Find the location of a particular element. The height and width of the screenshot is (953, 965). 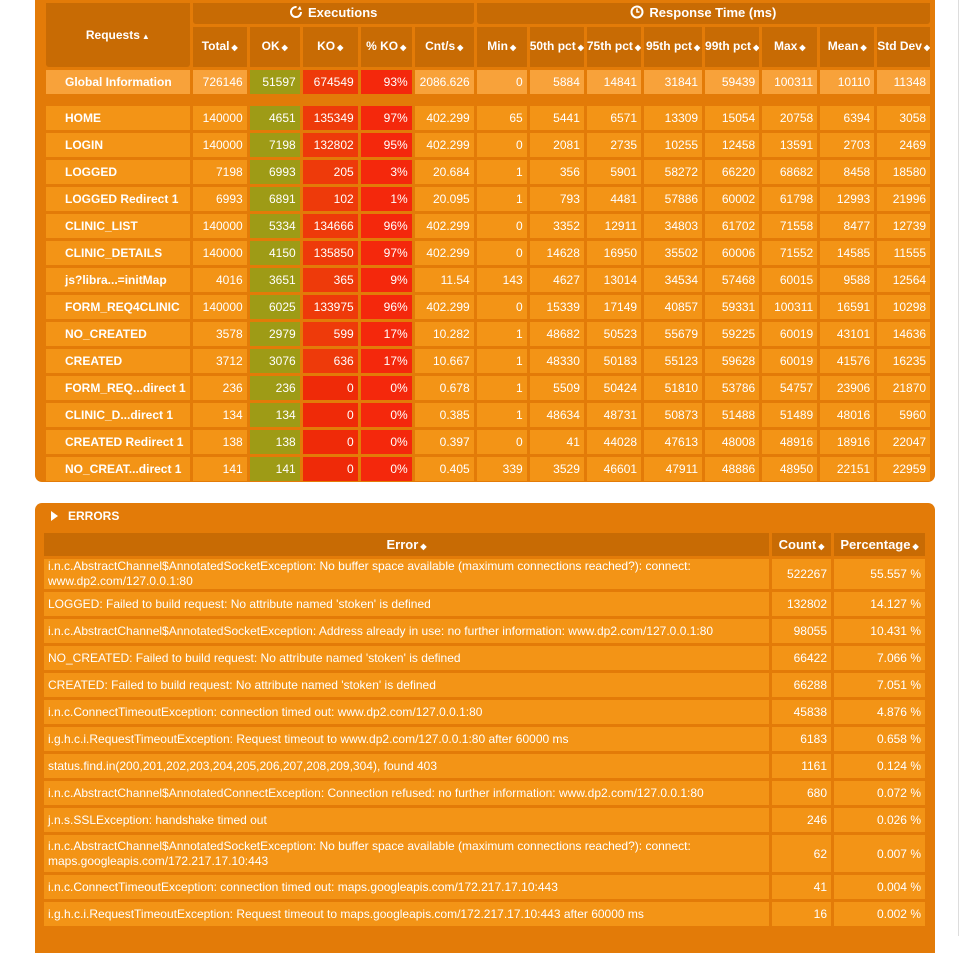

request-name: LOGGED Redirect 1 is located at coordinates (118, 199).